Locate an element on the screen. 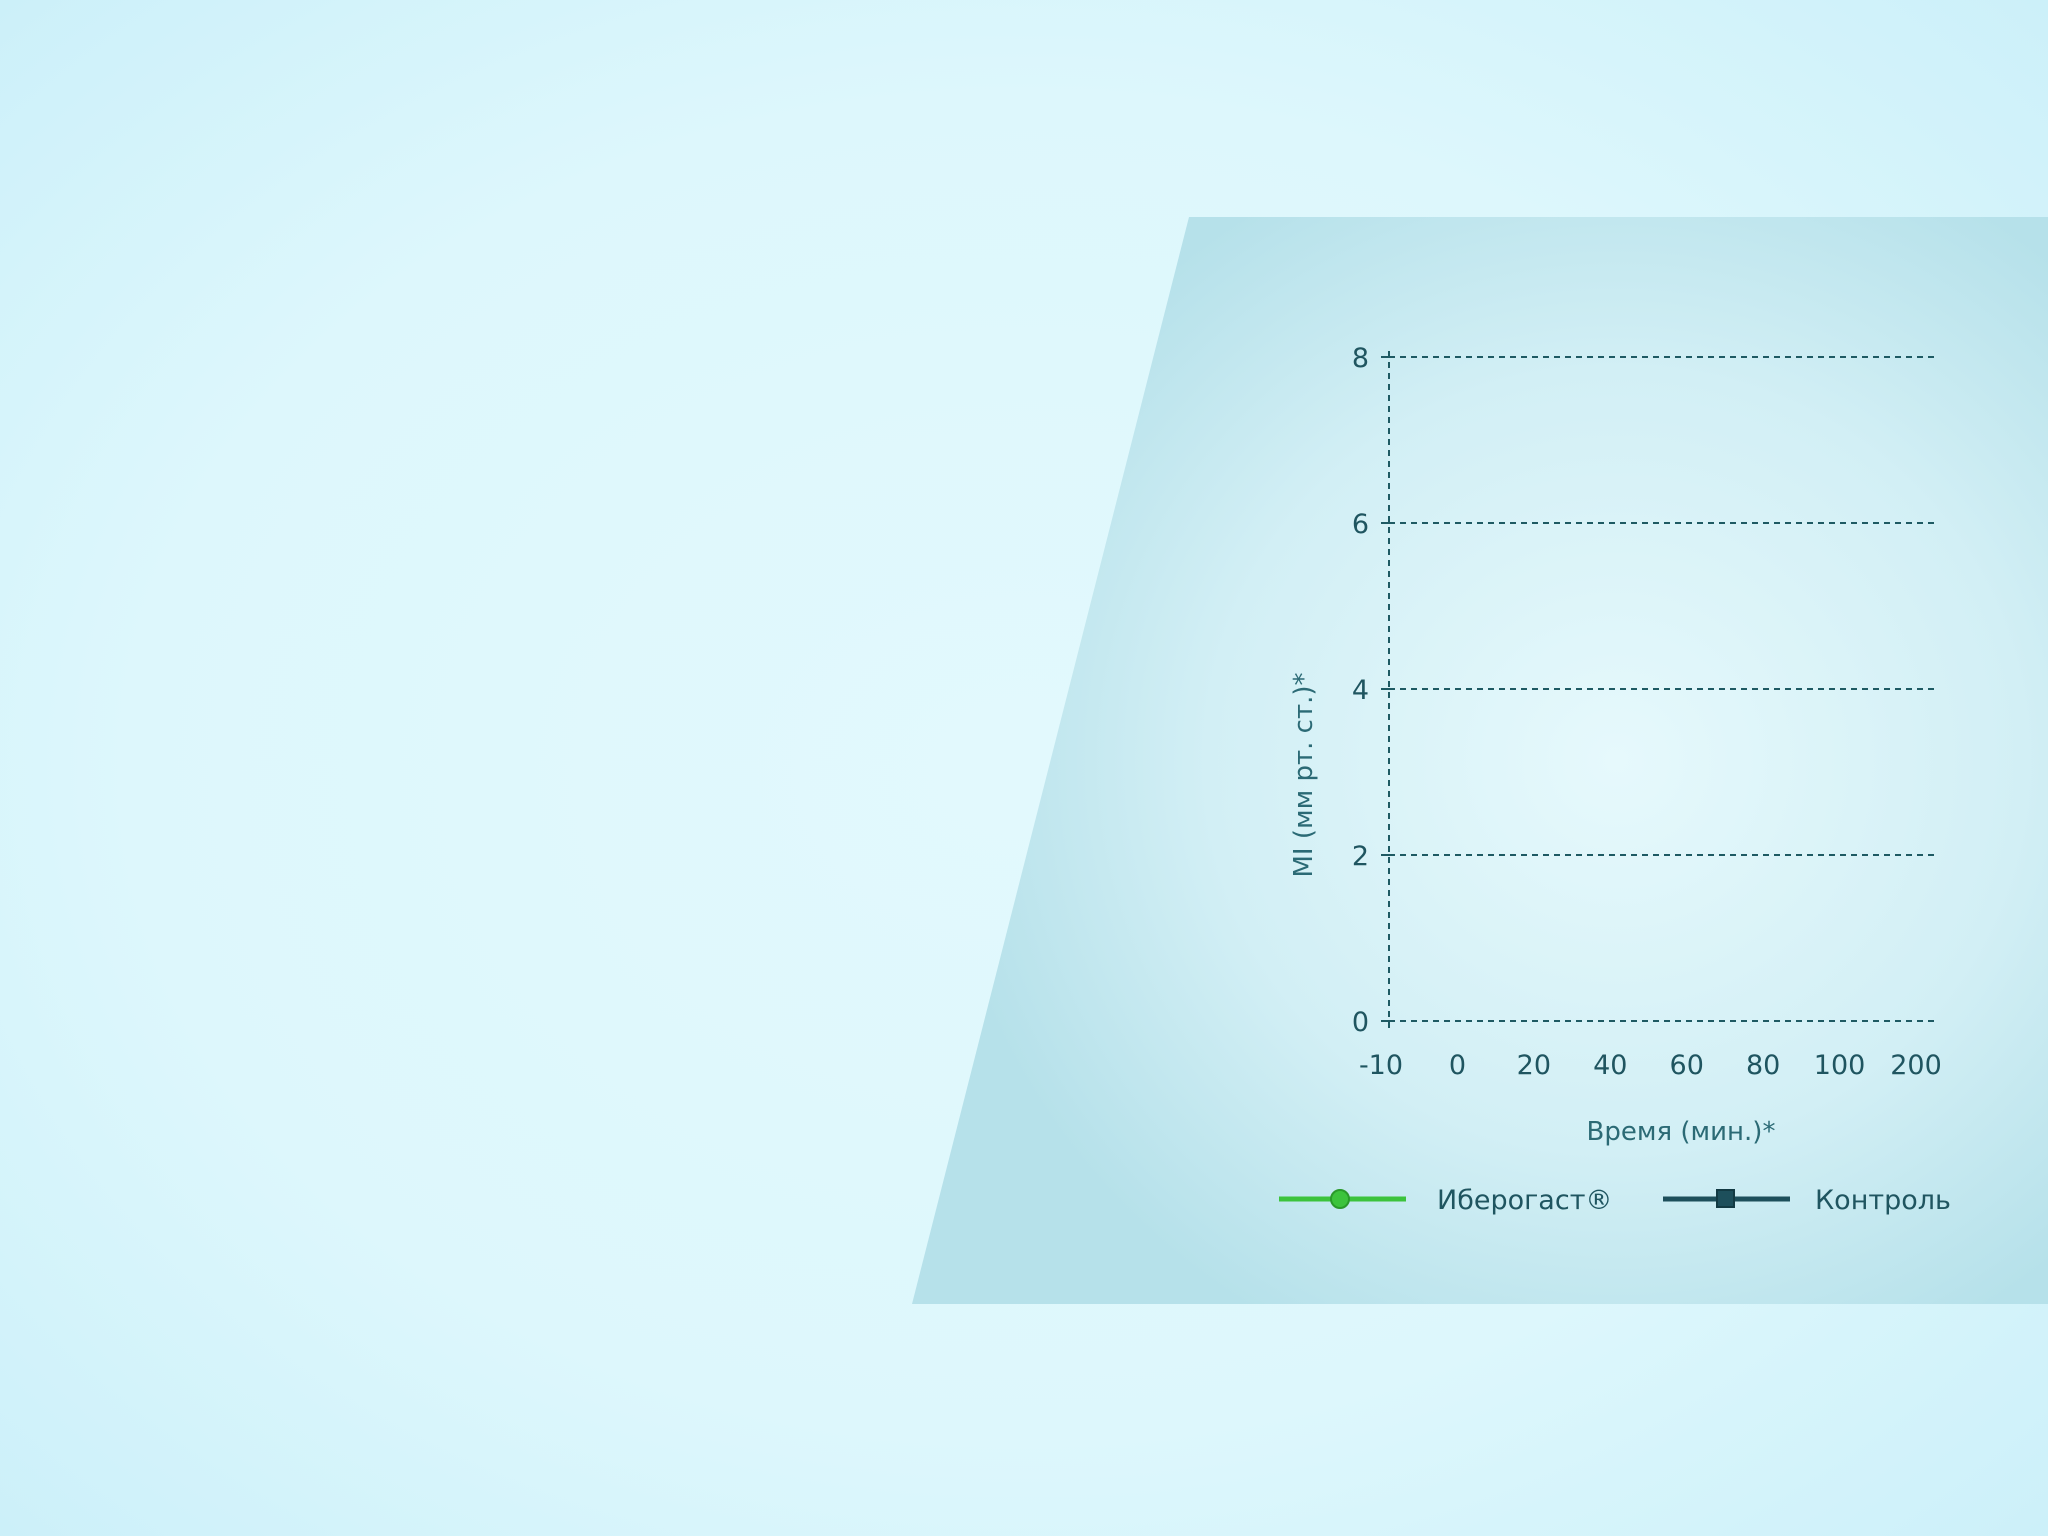 This screenshot has width=2048, height=1536. legend: Иберогаст® Контроль is located at coordinates (1615, 1200).